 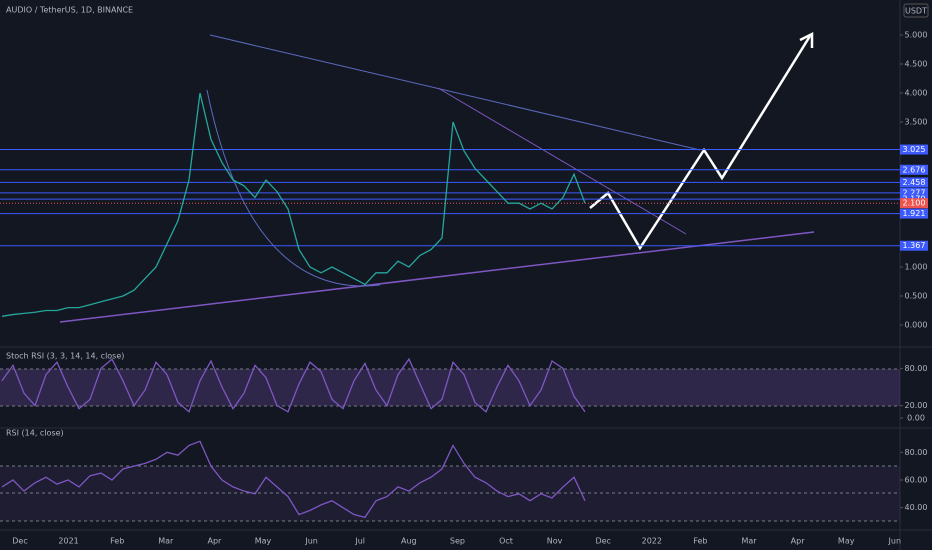 What do you see at coordinates (916, 405) in the screenshot?
I see `y-tick-label: 20.00` at bounding box center [916, 405].